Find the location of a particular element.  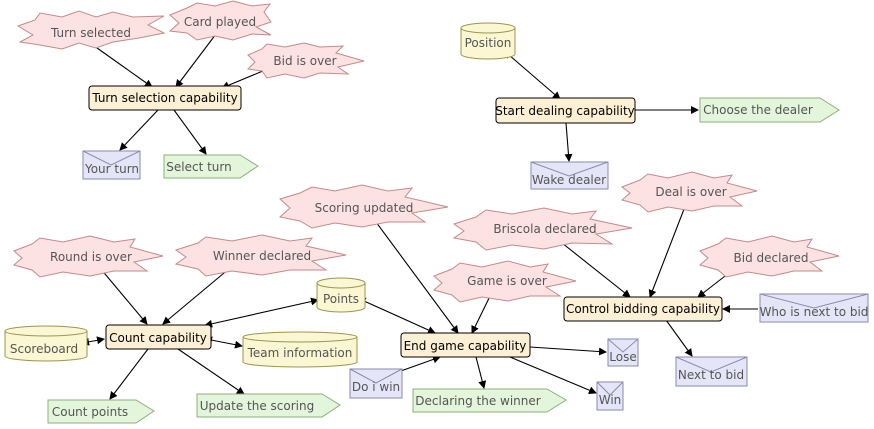

capability-label: End game capability is located at coordinates (465, 346).